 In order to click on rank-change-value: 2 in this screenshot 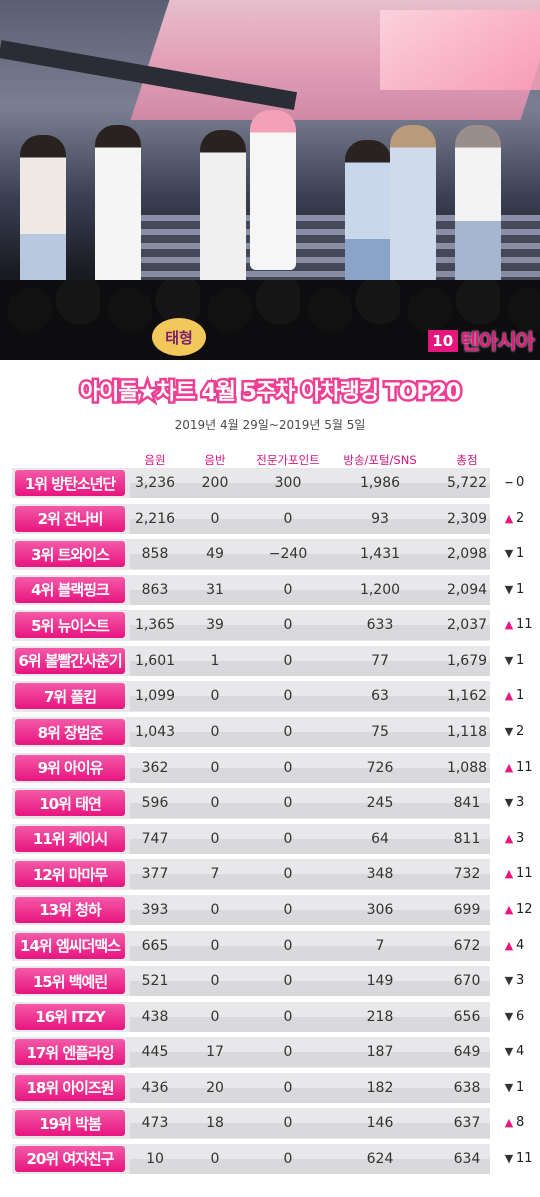, I will do `click(520, 732)`.